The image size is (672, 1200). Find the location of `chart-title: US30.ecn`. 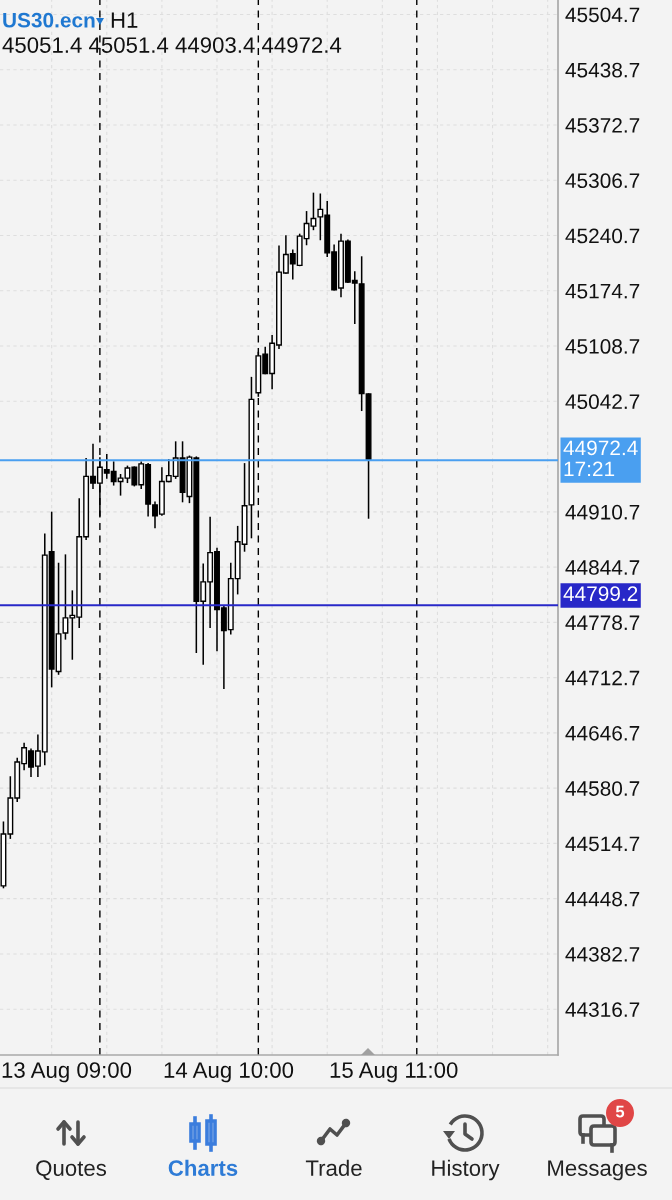

chart-title: US30.ecn is located at coordinates (49, 20).